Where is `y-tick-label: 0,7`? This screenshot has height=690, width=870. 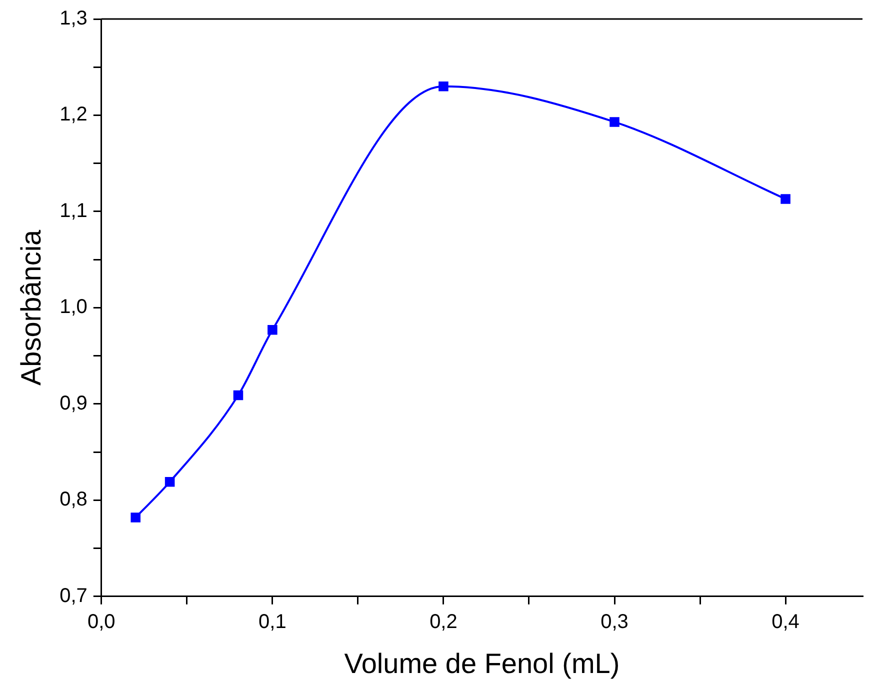
y-tick-label: 0,7 is located at coordinates (74, 595).